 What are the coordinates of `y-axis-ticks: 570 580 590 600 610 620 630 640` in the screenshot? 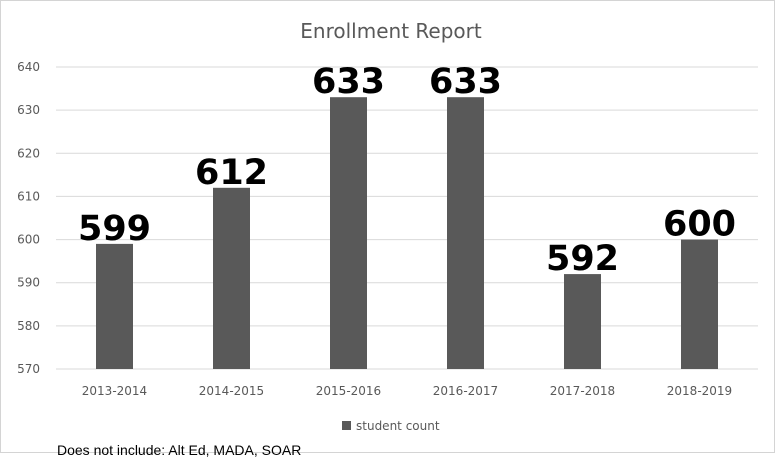 It's located at (28, 218).